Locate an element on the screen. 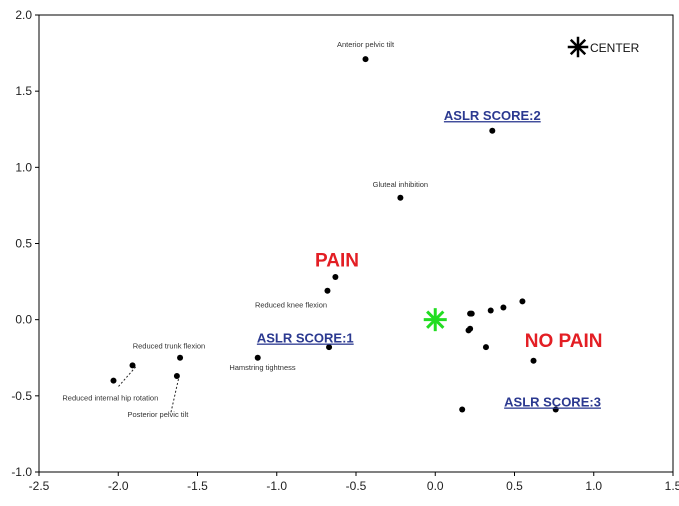 The image size is (679, 506). pain-group-label: PAIN is located at coordinates (337, 260).